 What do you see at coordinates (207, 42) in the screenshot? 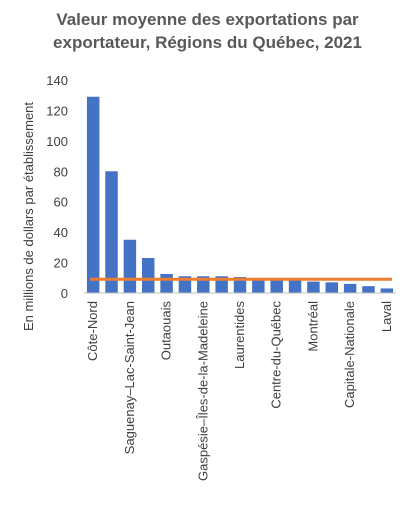
I see `chart-title-line2: exportateur, Régions du Québec, 2021` at bounding box center [207, 42].